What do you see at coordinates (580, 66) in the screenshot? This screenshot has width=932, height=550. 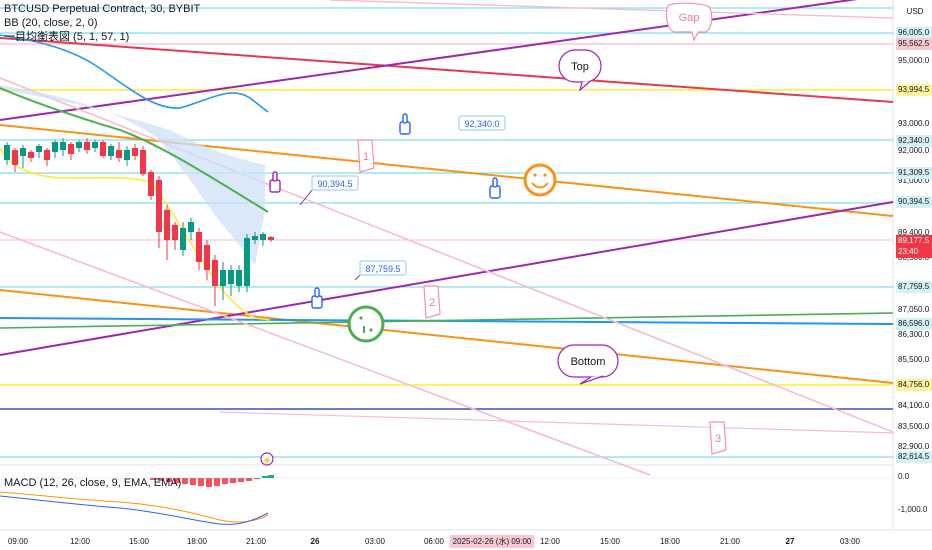 I see `top-callout-bubble` at bounding box center [580, 66].